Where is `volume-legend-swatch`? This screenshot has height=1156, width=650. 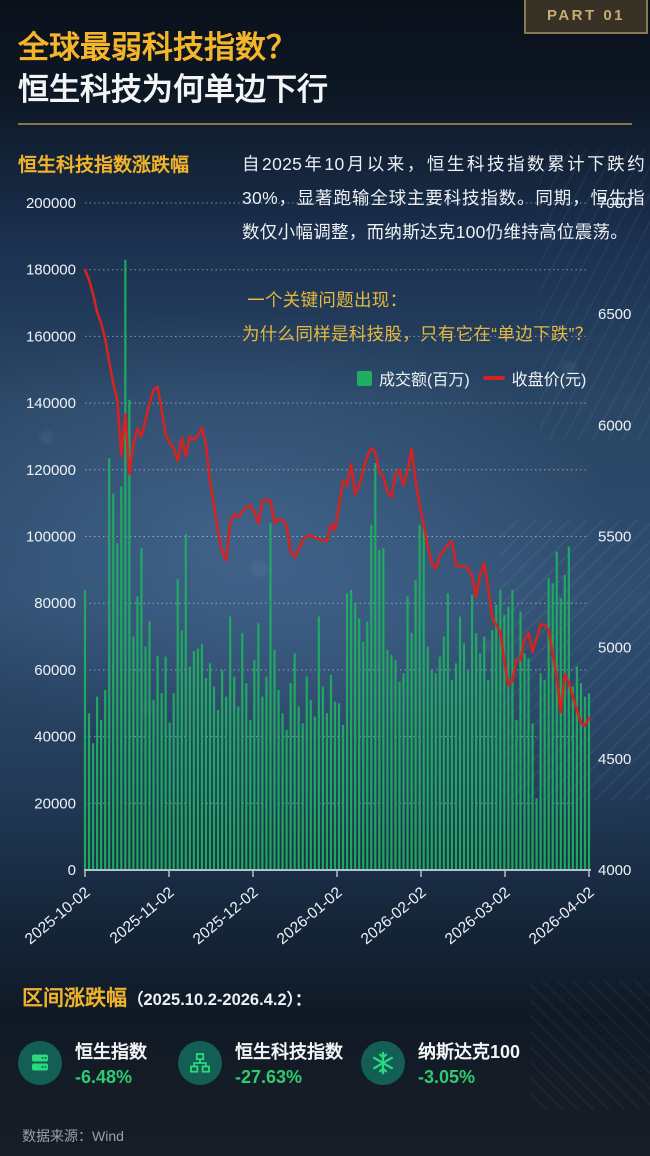
volume-legend-swatch is located at coordinates (364, 378).